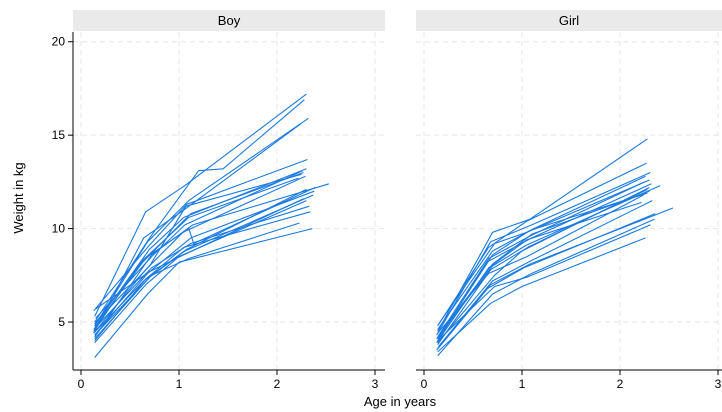  I want to click on y-tick-label: 10, so click(59, 229).